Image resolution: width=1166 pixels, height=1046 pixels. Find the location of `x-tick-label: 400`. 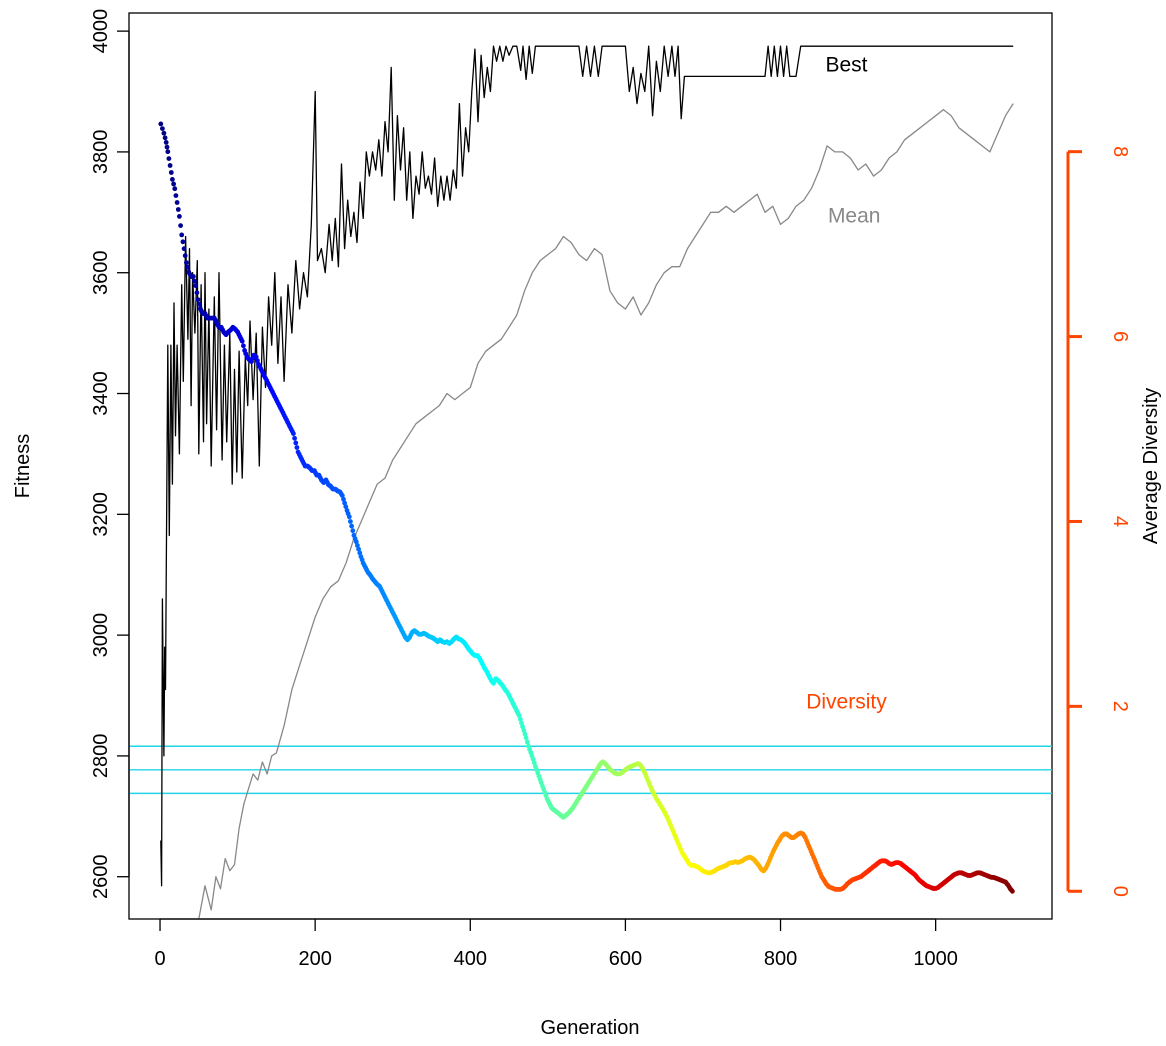

x-tick-label: 400 is located at coordinates (470, 959).